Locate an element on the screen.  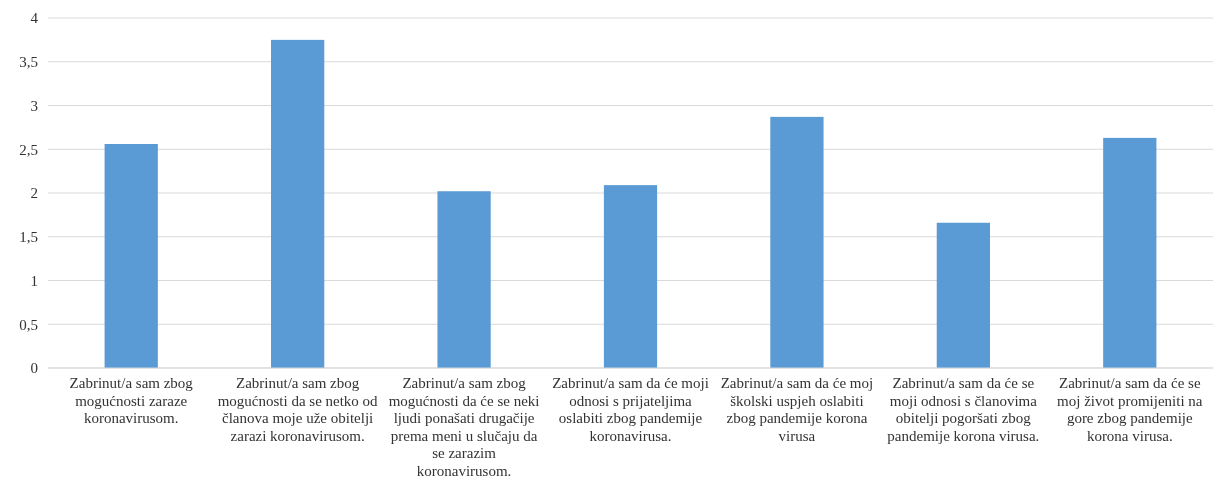
y-tick-label: 1 is located at coordinates (34, 280).